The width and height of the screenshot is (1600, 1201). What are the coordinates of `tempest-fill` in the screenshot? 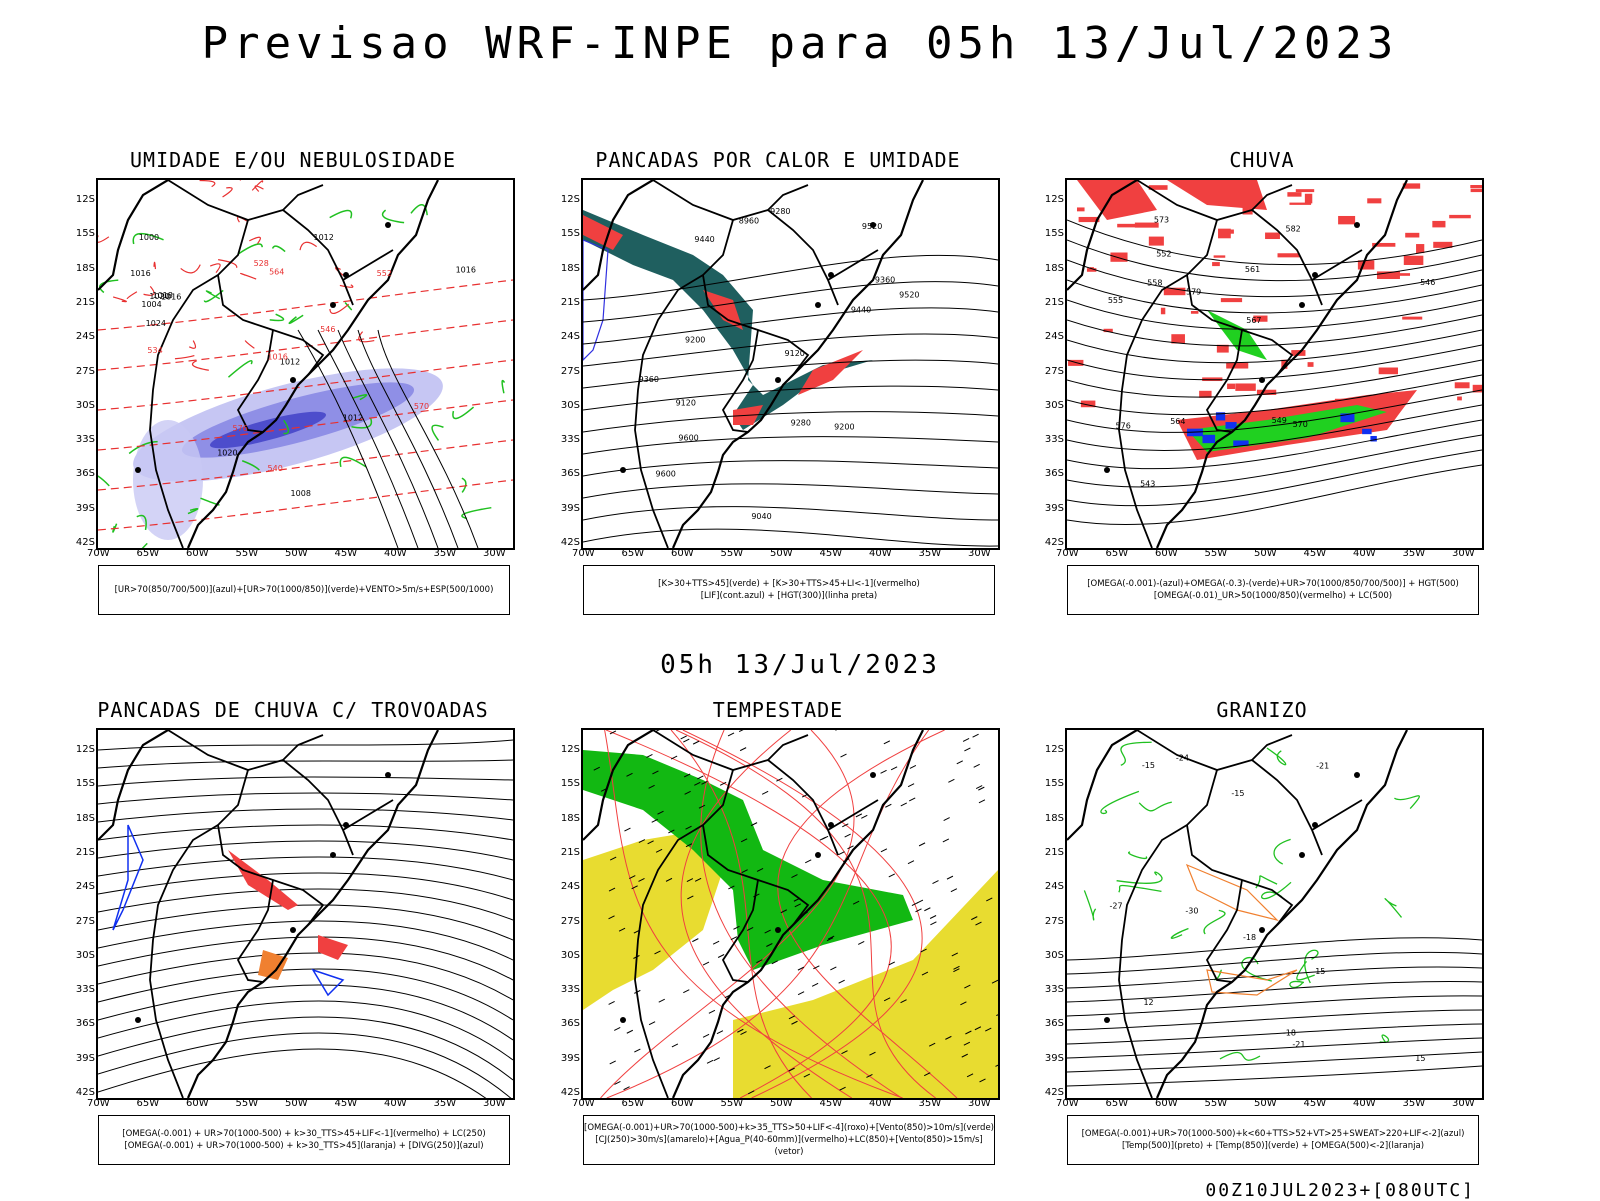 It's located at (790, 914).